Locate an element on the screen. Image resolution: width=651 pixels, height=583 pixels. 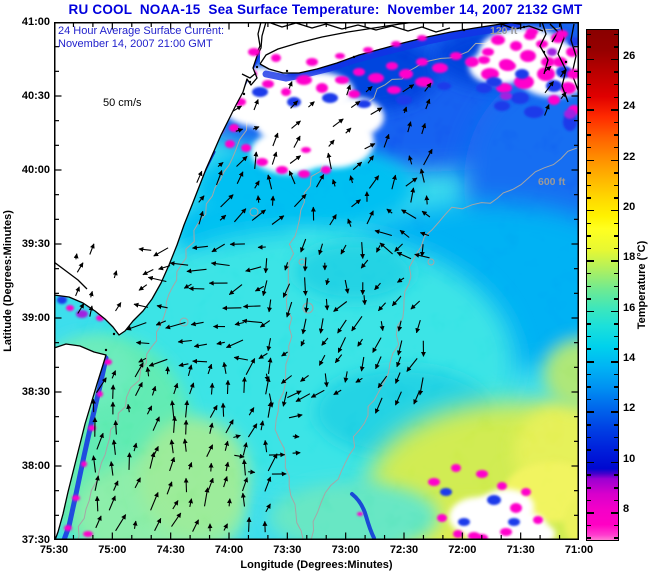
colorbar-tick-label: 14 is located at coordinates (629, 358).